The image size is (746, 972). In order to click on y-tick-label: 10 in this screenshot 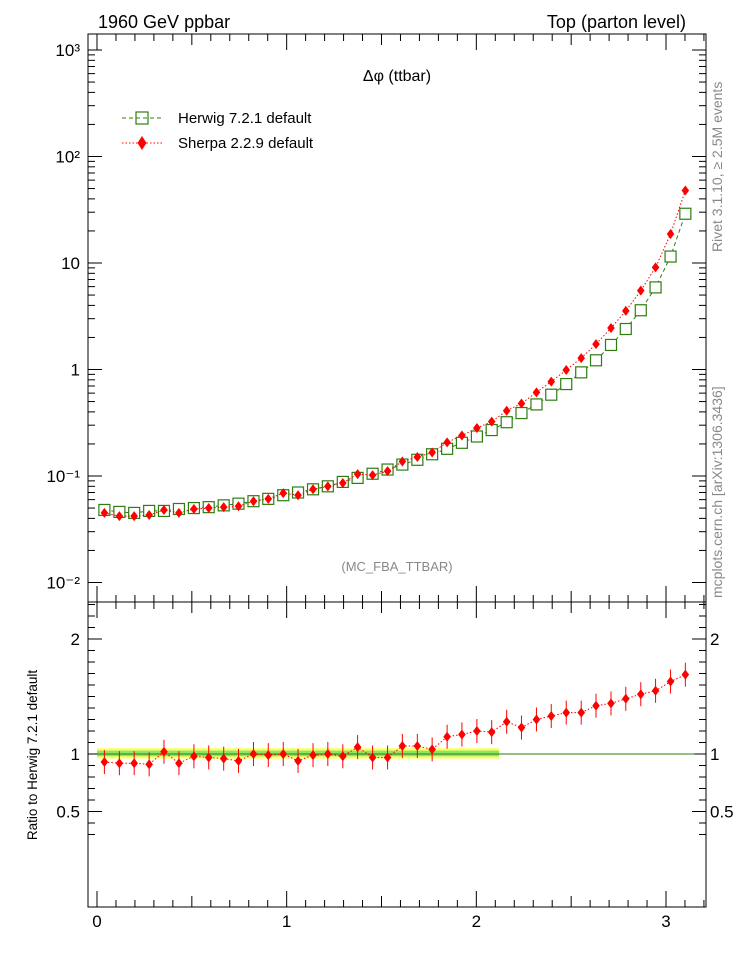, I will do `click(70, 263)`.